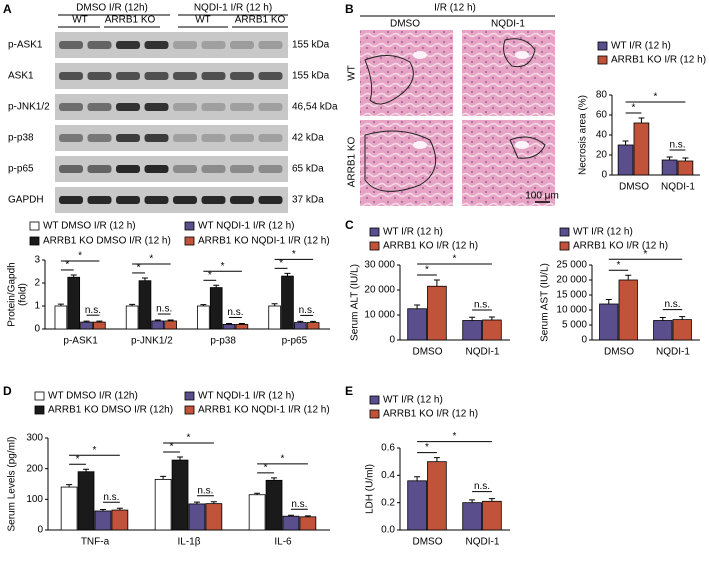  What do you see at coordinates (355, 302) in the screenshot?
I see `y-axis-label: Serum ALT (IU/L)` at bounding box center [355, 302].